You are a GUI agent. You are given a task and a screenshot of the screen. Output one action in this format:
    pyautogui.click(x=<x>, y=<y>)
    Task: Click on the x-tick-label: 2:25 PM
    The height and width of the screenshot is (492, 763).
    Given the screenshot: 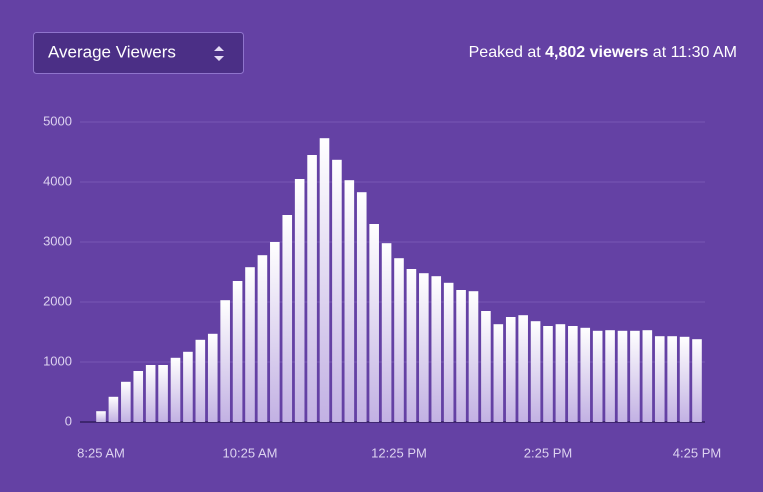 What is the action you would take?
    pyautogui.click(x=548, y=452)
    